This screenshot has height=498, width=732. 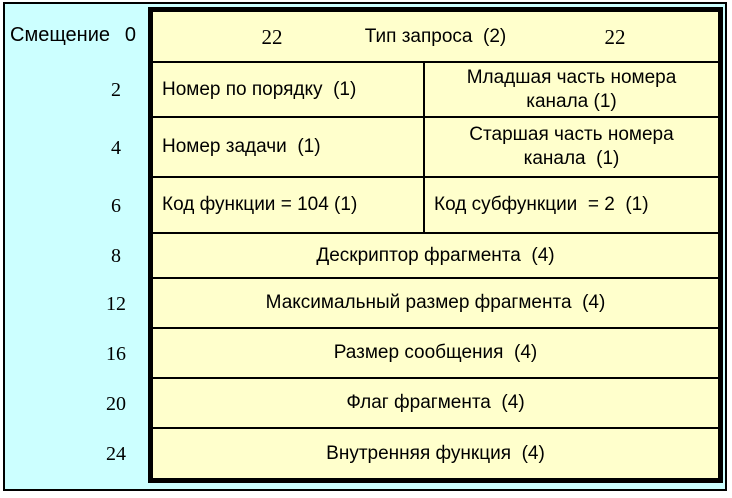 I want to click on offset-column-title: Смещение, so click(x=60, y=35).